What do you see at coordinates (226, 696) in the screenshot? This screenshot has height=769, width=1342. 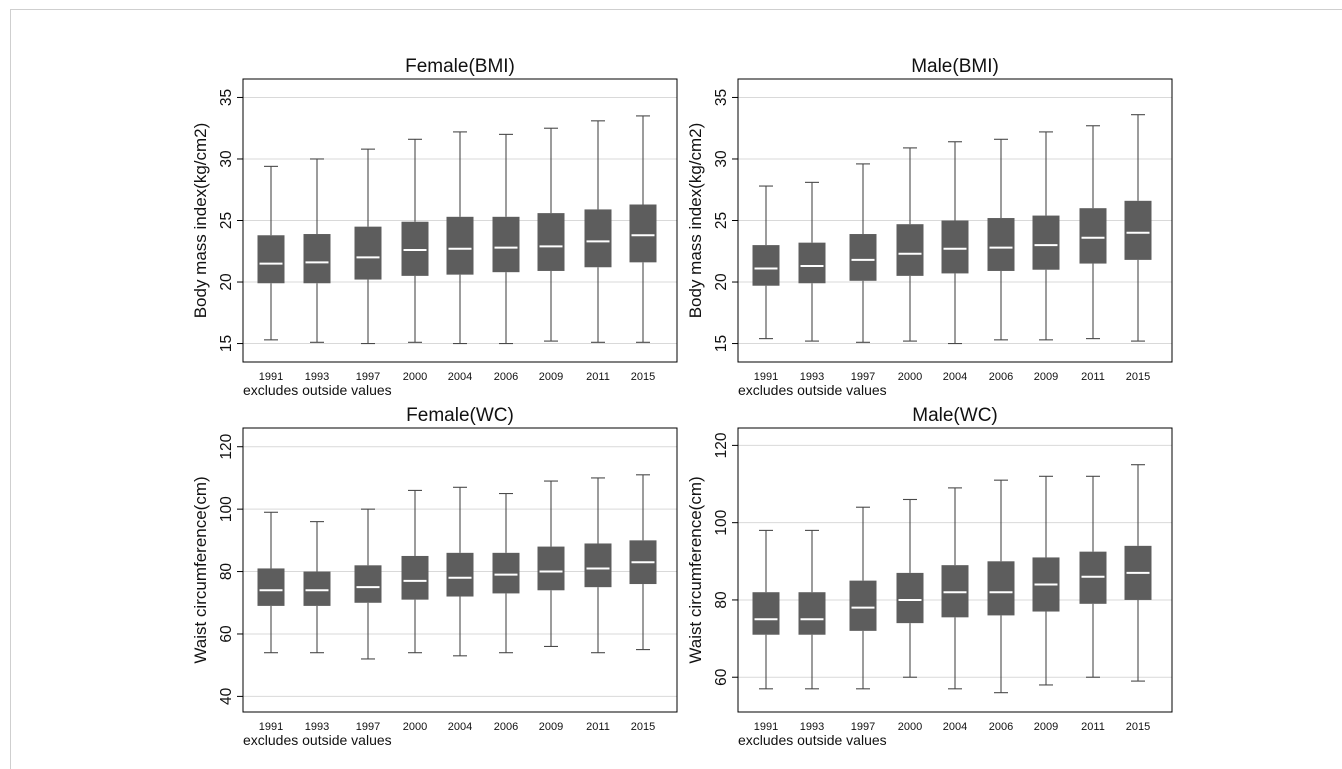 I see `y-tick-label: 40` at bounding box center [226, 696].